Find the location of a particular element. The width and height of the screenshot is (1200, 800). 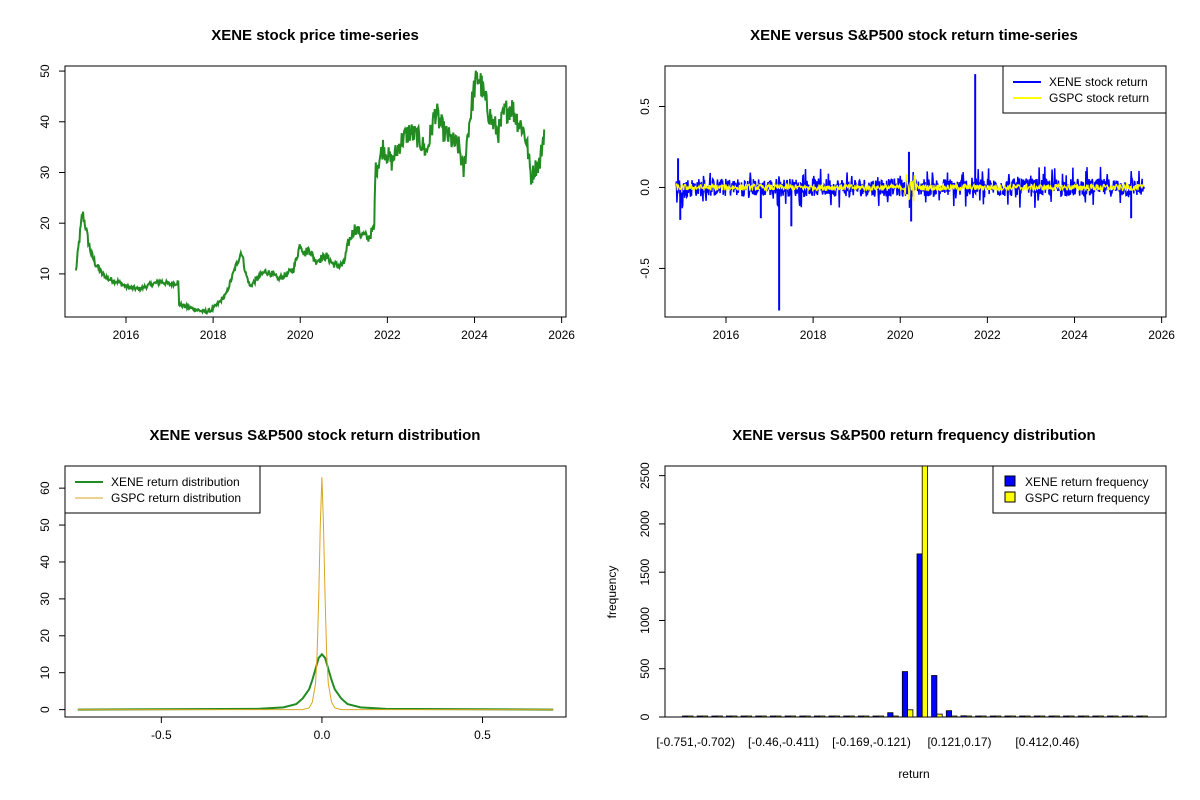

x-return-ts-tick-label: 2022 is located at coordinates (987, 335).